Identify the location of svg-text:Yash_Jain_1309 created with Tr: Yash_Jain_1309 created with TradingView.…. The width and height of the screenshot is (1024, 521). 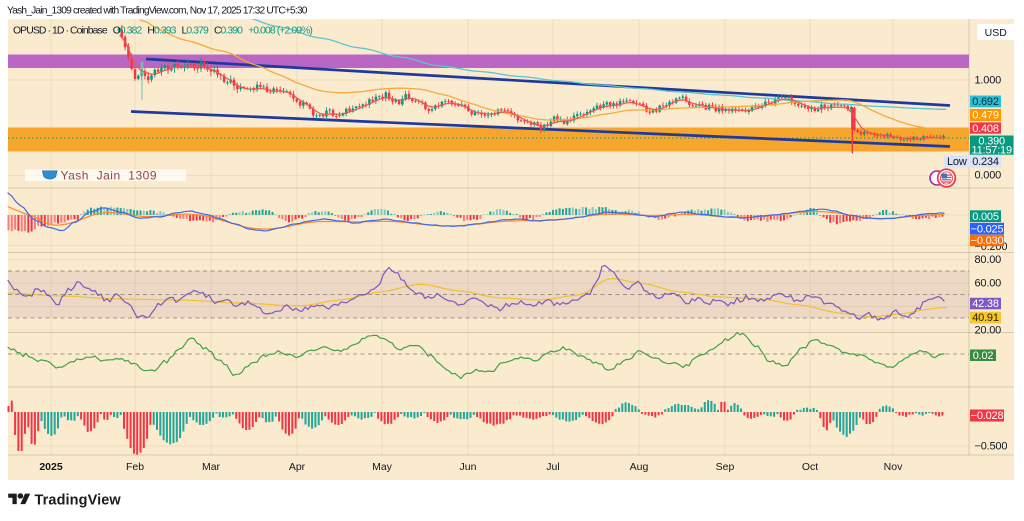
(157, 11).